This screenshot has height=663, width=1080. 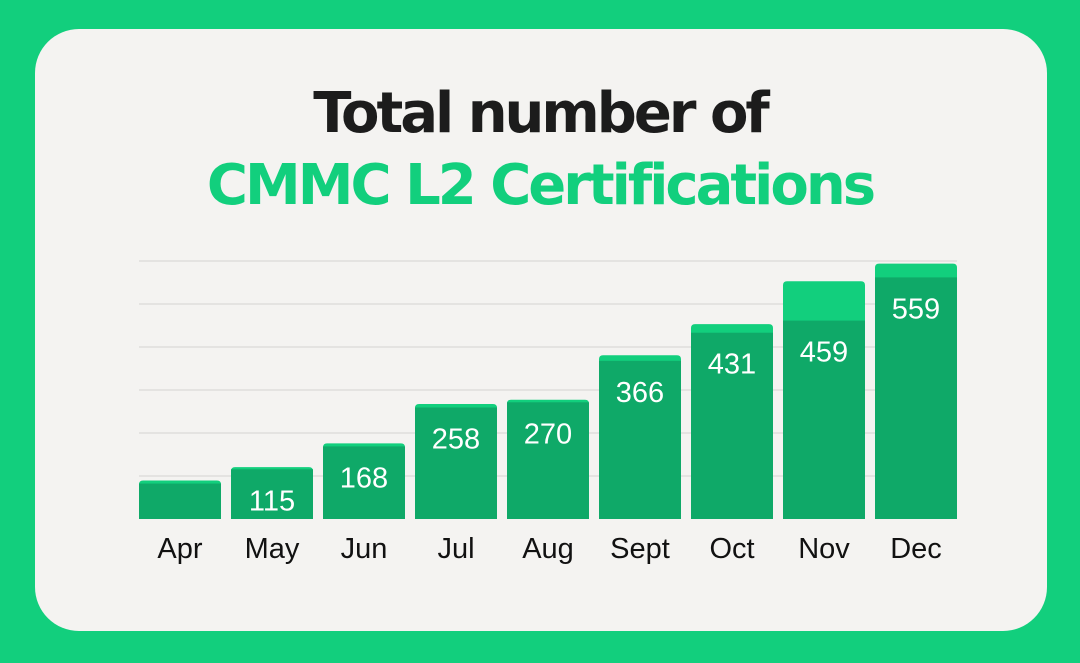 I want to click on value-label-dec: 559, so click(x=916, y=309).